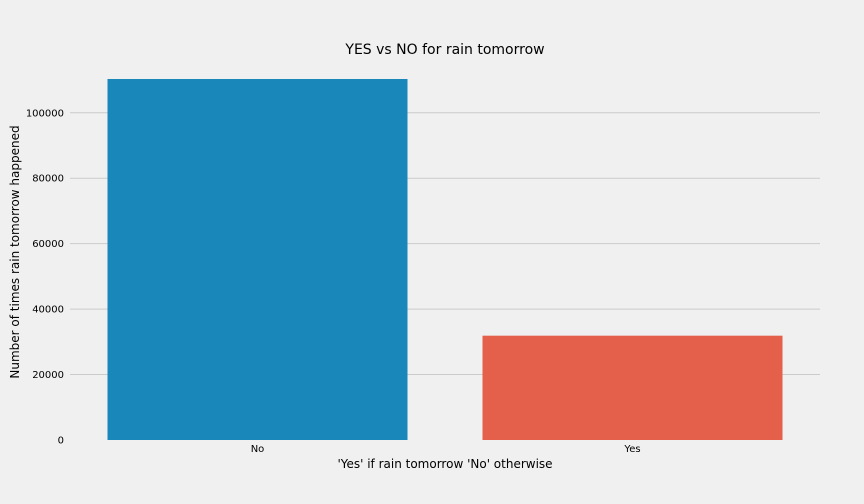  I want to click on y-tick-label: 80000, so click(48, 179).